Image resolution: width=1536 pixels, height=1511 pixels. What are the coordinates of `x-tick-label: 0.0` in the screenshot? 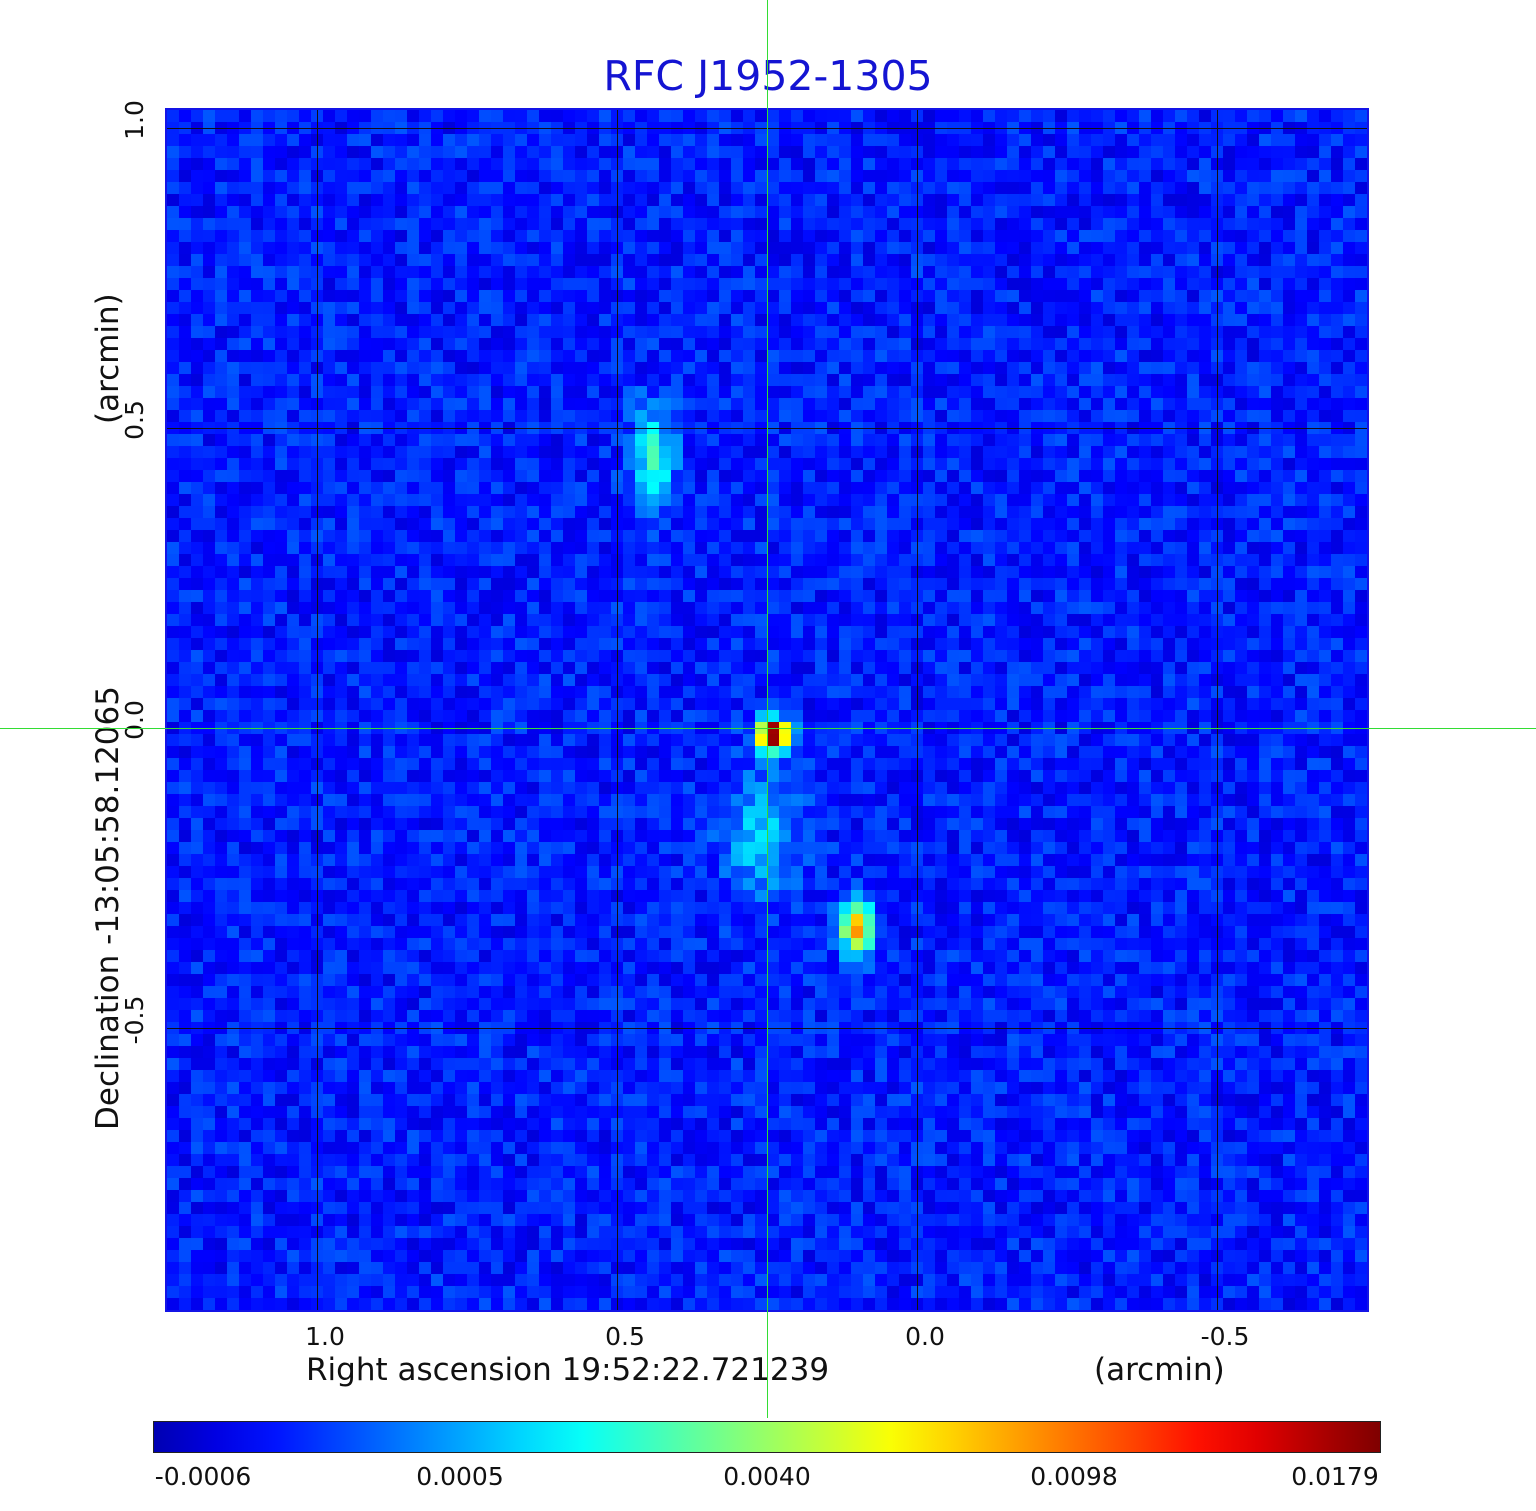 It's located at (925, 1336).